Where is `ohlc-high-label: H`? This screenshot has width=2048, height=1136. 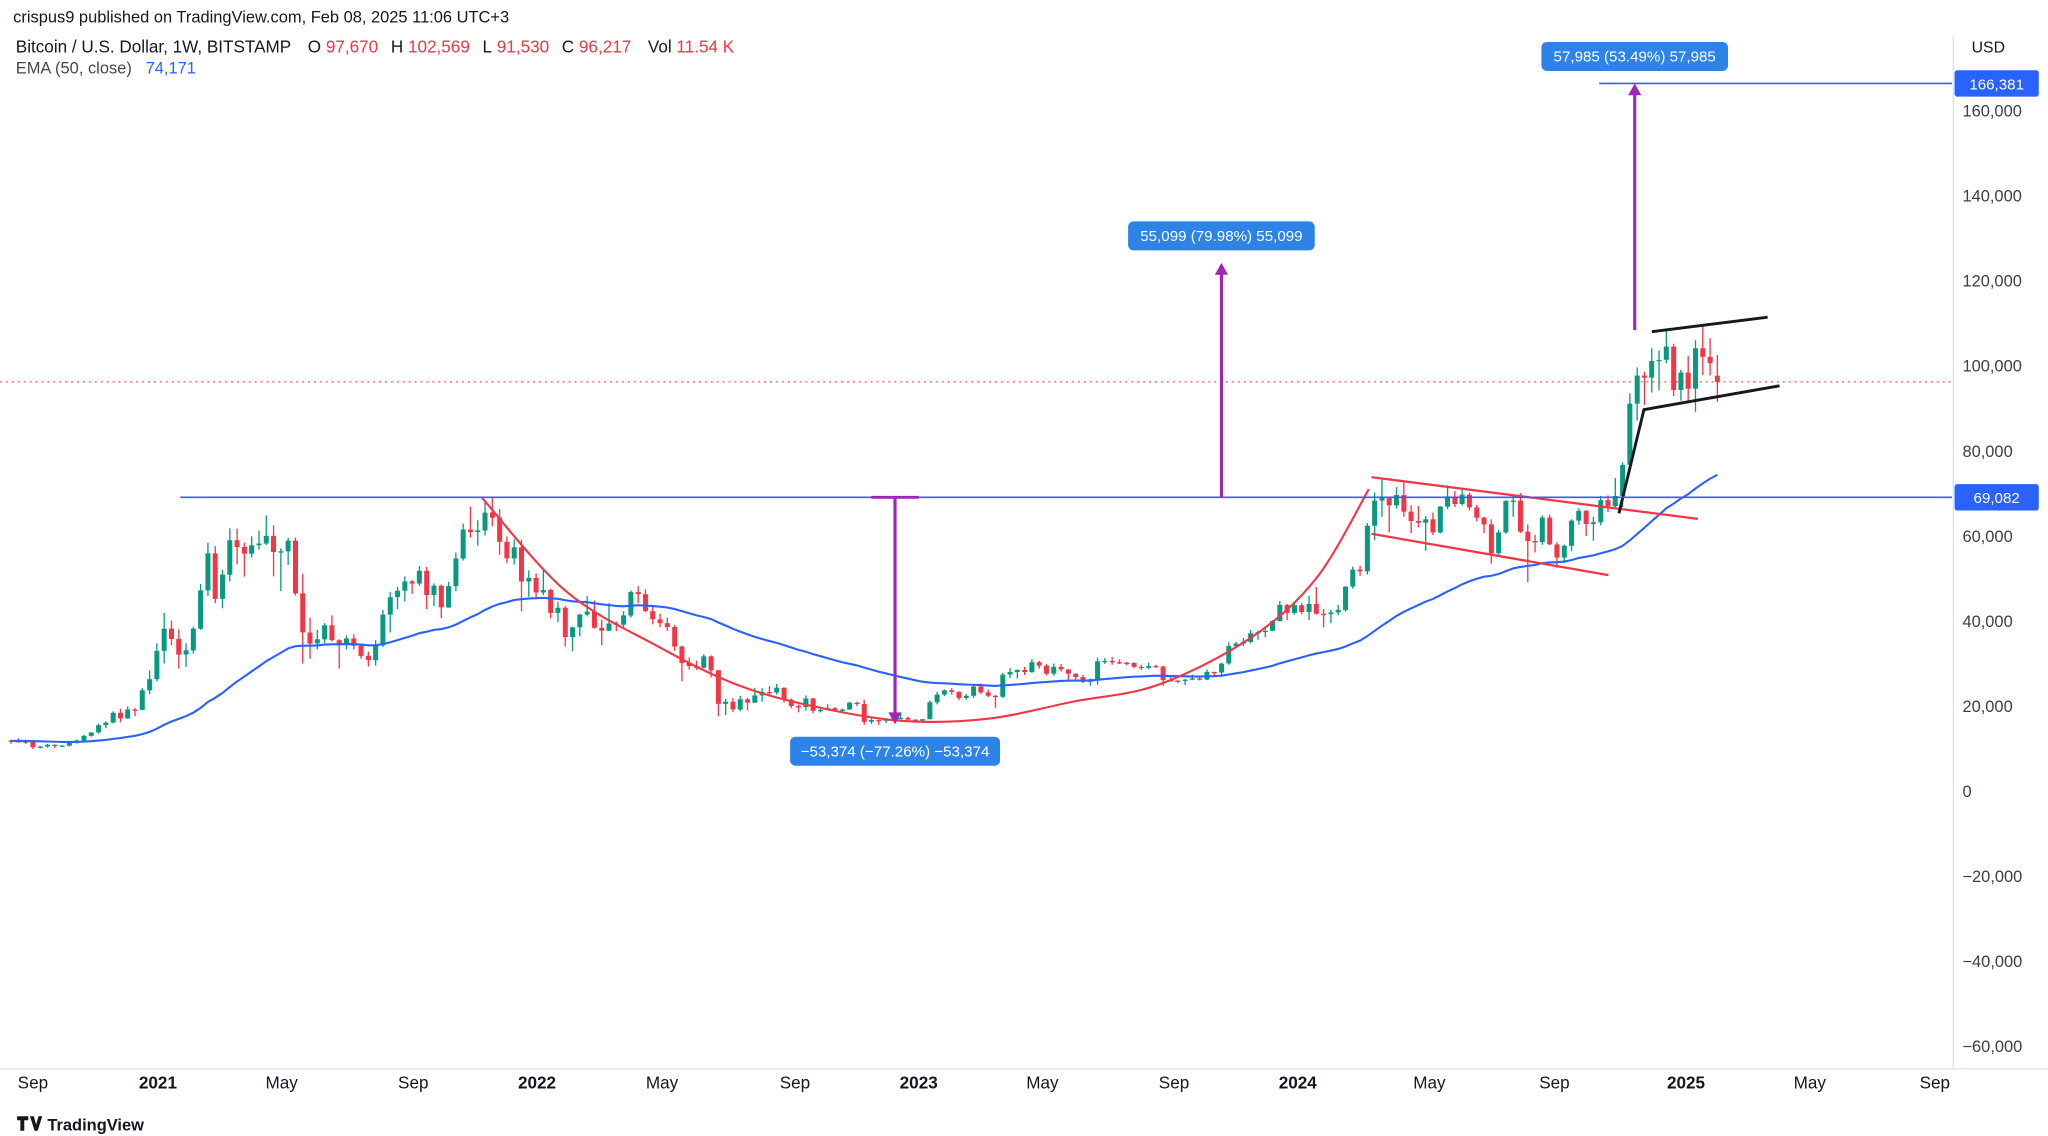 ohlc-high-label: H is located at coordinates (397, 47).